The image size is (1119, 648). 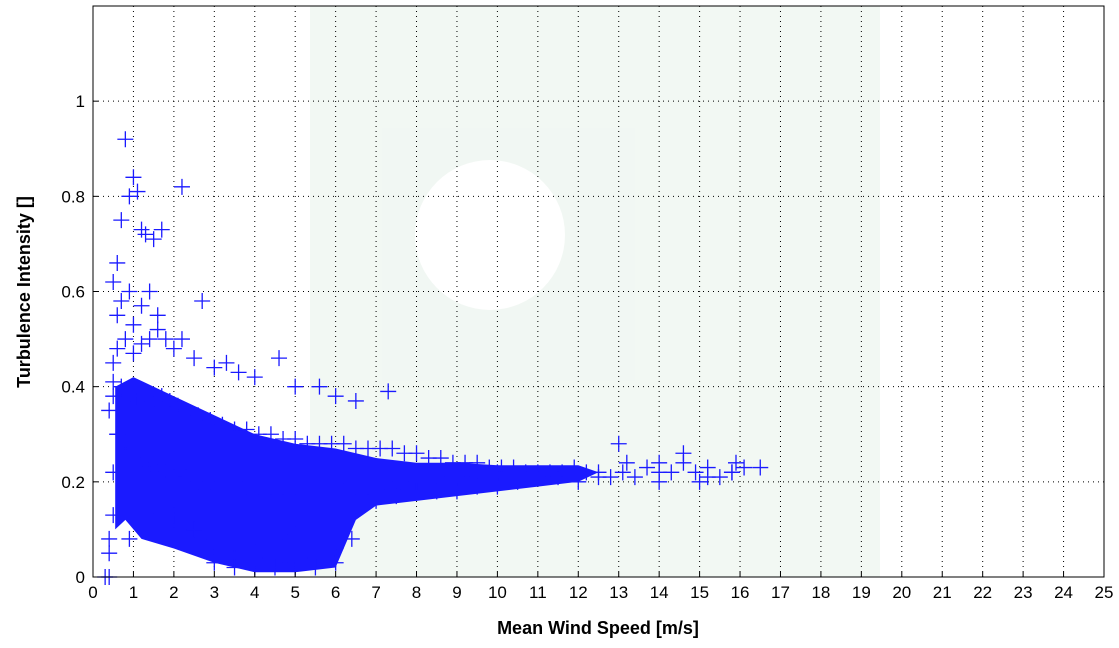 What do you see at coordinates (254, 592) in the screenshot?
I see `x-tick-label: 4` at bounding box center [254, 592].